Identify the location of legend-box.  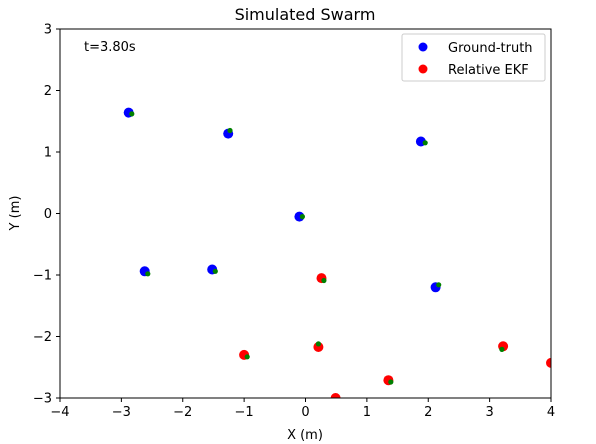
(473, 57).